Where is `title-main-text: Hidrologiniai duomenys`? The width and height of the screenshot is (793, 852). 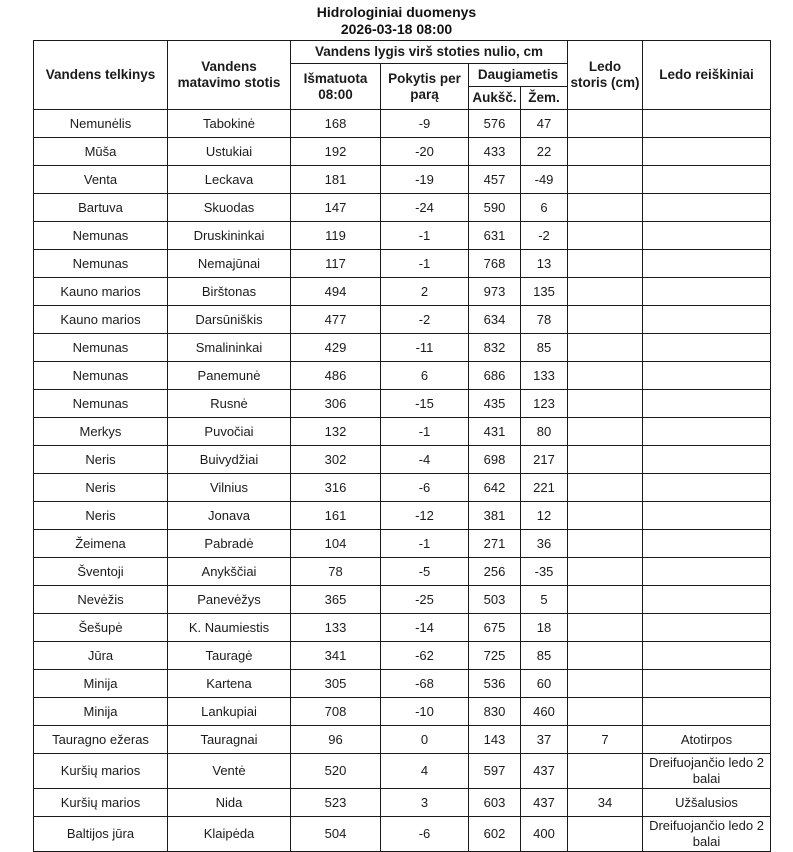
title-main-text: Hidrologiniai duomenys is located at coordinates (396, 12).